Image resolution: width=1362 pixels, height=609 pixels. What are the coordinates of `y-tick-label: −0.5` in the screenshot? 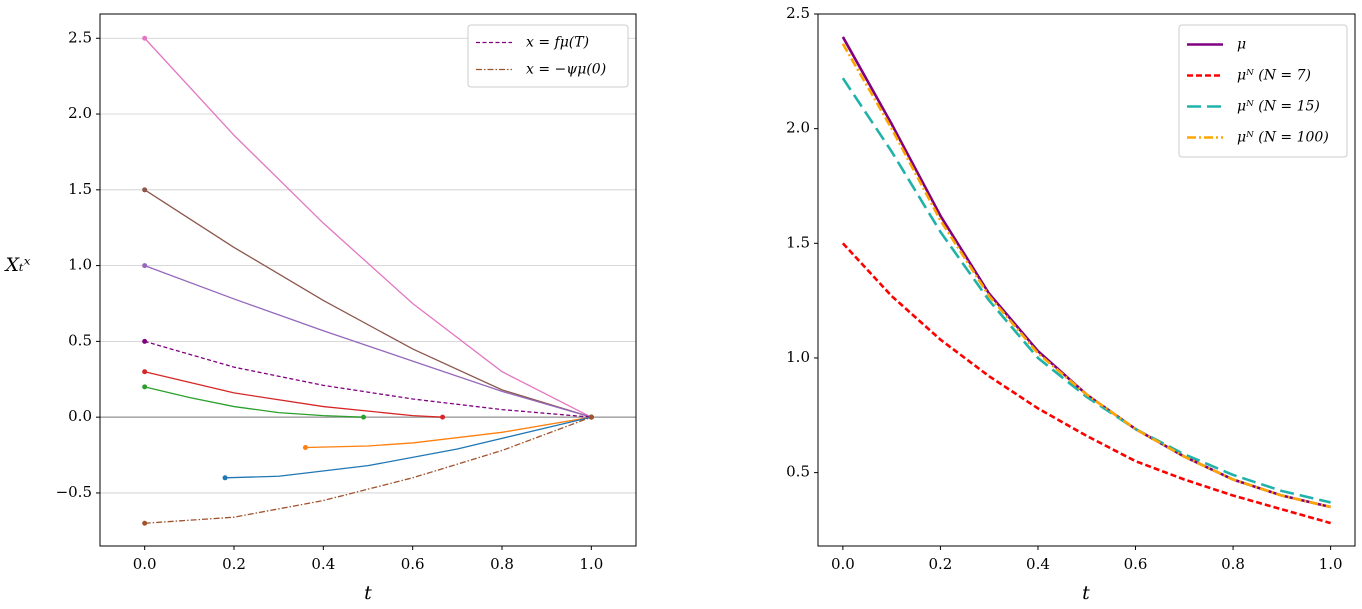 It's located at (74, 492).